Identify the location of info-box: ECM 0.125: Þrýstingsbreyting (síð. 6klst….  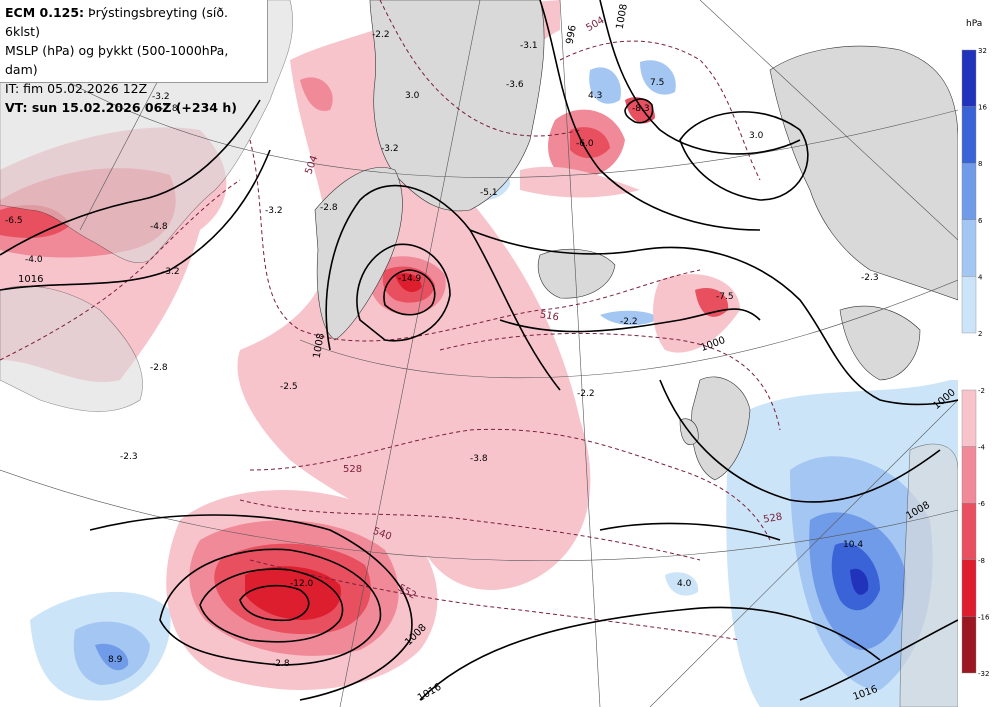
(134, 57).